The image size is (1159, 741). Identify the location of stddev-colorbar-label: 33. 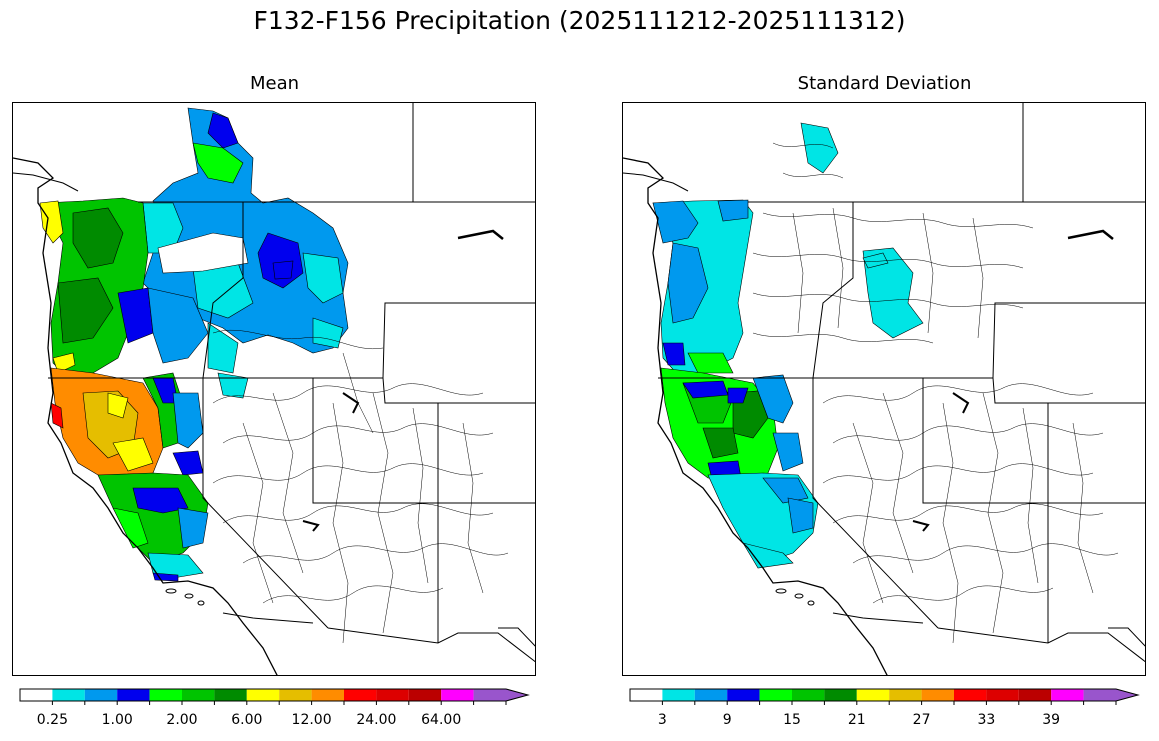
(986, 720).